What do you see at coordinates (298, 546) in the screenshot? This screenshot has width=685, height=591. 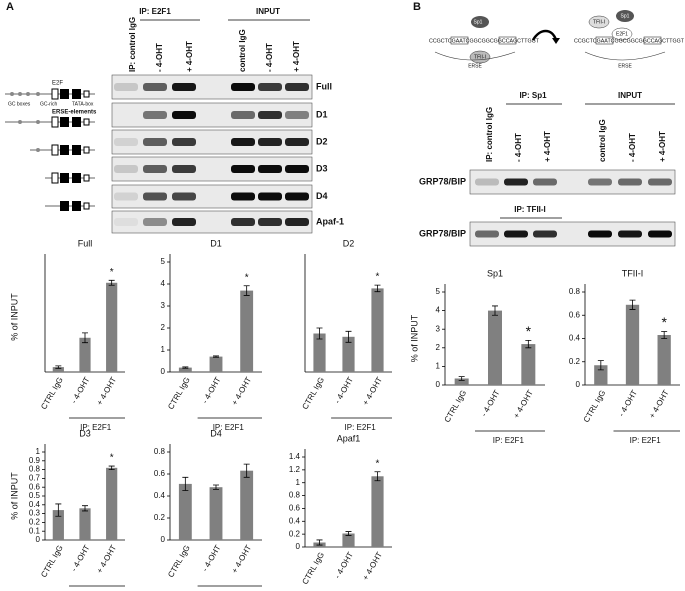 I see `y-tick-label: 0` at bounding box center [298, 546].